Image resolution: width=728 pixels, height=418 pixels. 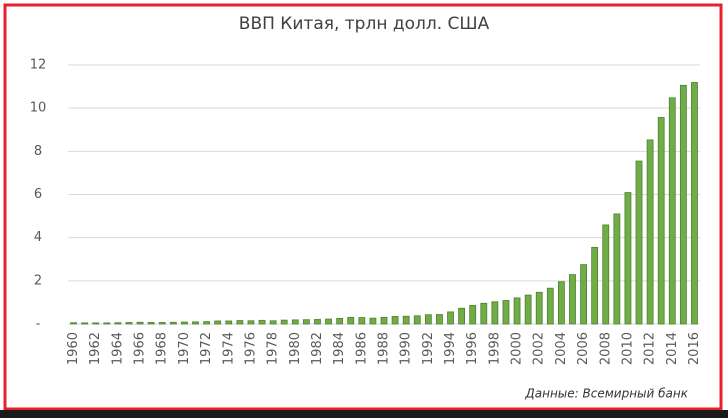 I want to click on x-tick-label: 1980, so click(x=295, y=348).